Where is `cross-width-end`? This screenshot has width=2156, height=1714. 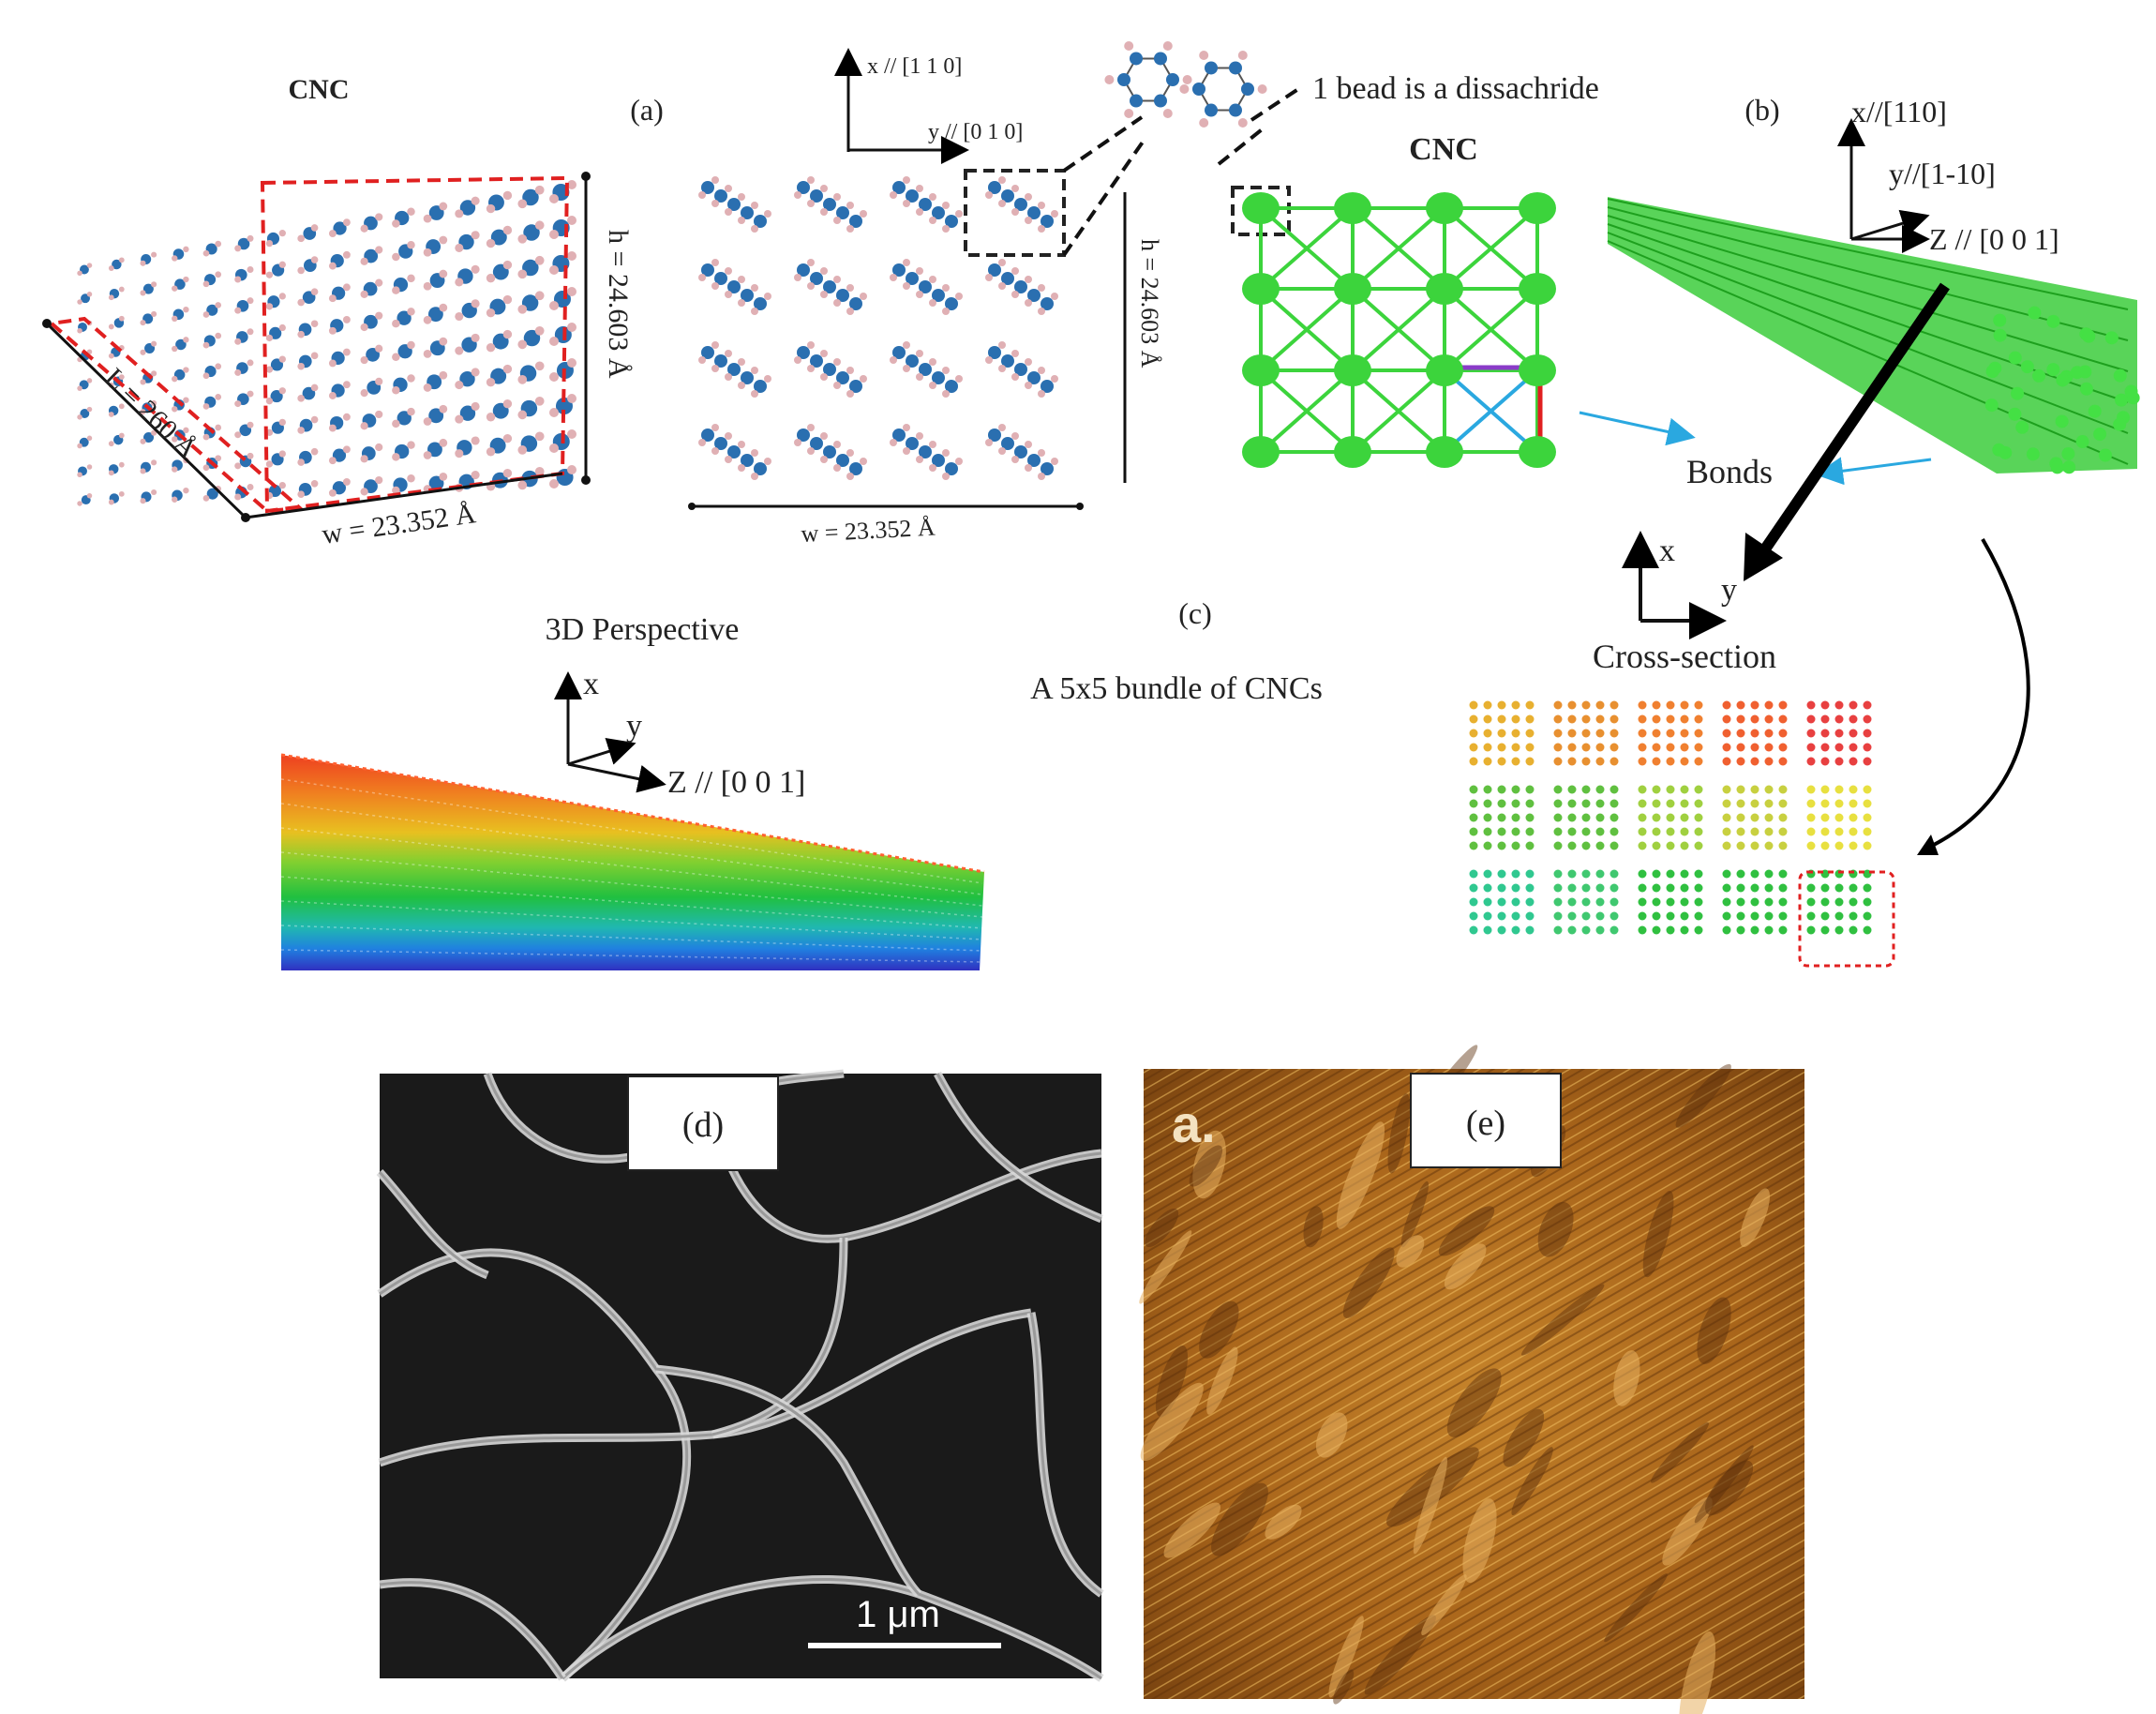
cross-width-end is located at coordinates (692, 506).